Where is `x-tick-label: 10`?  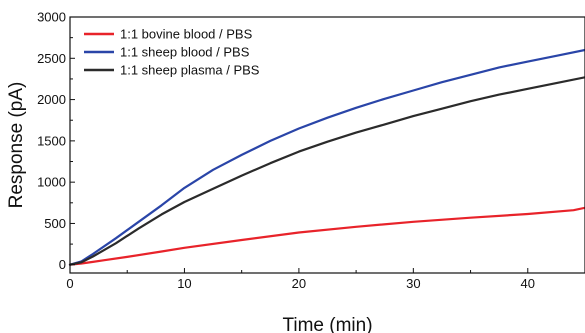
x-tick-label: 10 is located at coordinates (184, 283).